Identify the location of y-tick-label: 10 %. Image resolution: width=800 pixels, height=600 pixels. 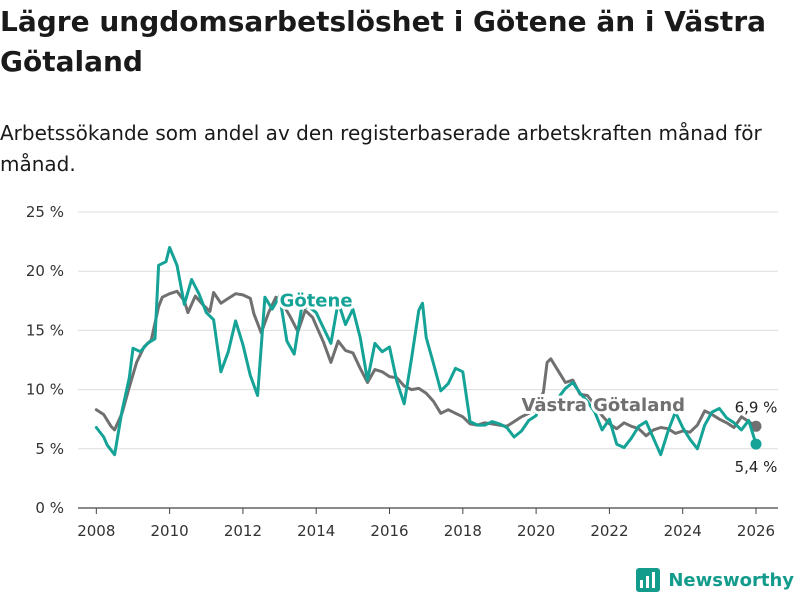
(45, 390).